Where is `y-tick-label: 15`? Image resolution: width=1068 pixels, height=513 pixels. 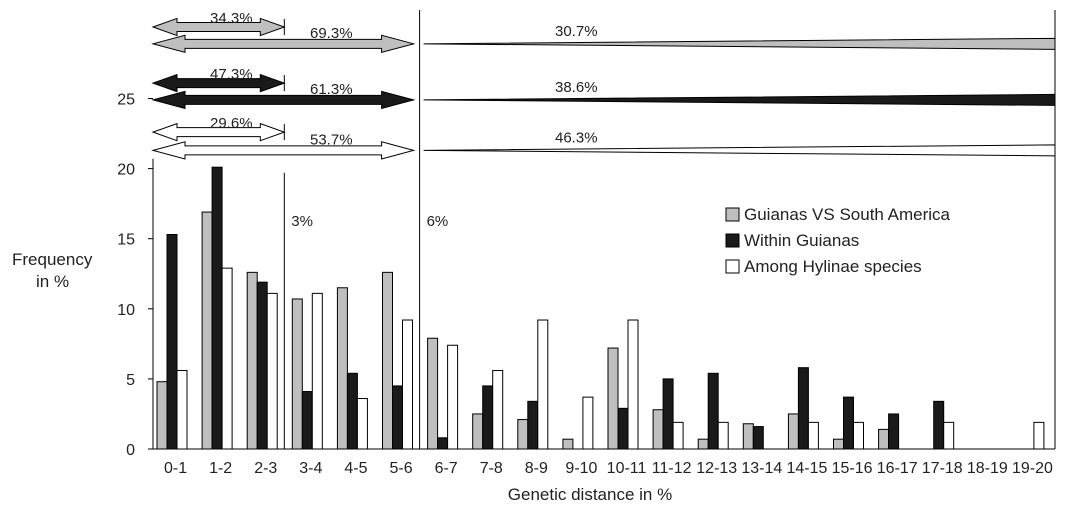 y-tick-label: 15 is located at coordinates (126, 240).